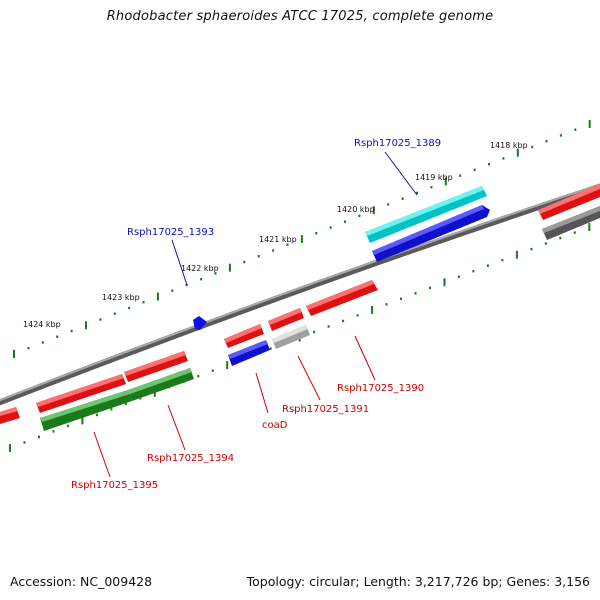 This screenshot has width=600, height=600. Describe the element at coordinates (190, 458) in the screenshot. I see `gene-label-1394: Rsph17025_1394` at that location.